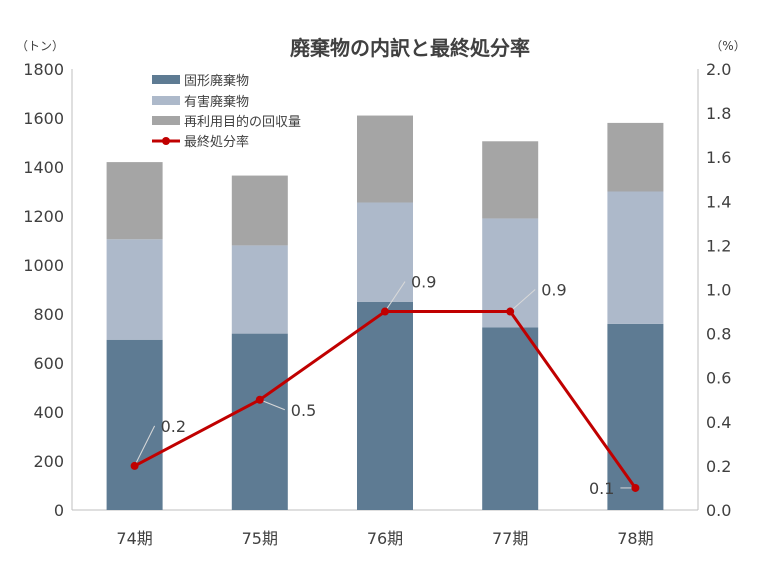  Describe the element at coordinates (601, 488) in the screenshot. I see `data-label: 0.1` at that location.